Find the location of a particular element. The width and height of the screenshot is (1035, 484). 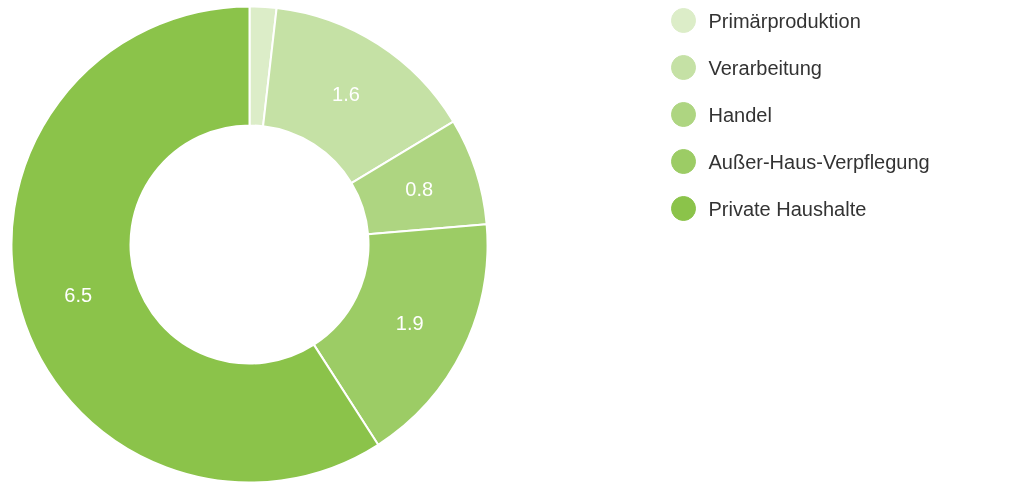

legend-label: Primärproduktion is located at coordinates (784, 20).